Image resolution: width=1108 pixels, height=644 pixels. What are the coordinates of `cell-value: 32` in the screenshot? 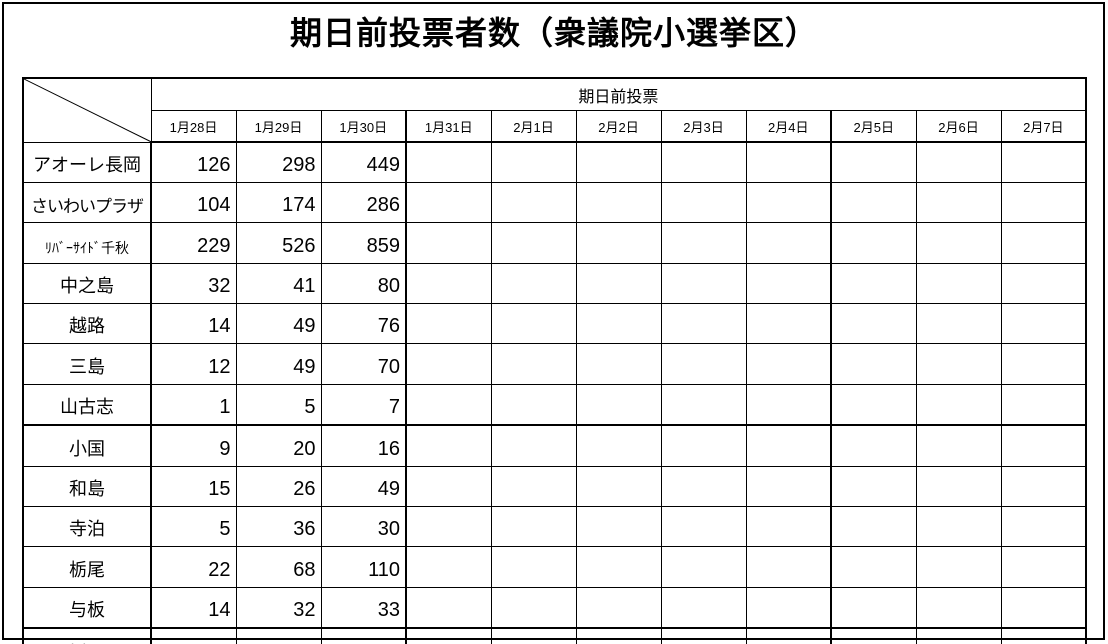 It's located at (304, 610).